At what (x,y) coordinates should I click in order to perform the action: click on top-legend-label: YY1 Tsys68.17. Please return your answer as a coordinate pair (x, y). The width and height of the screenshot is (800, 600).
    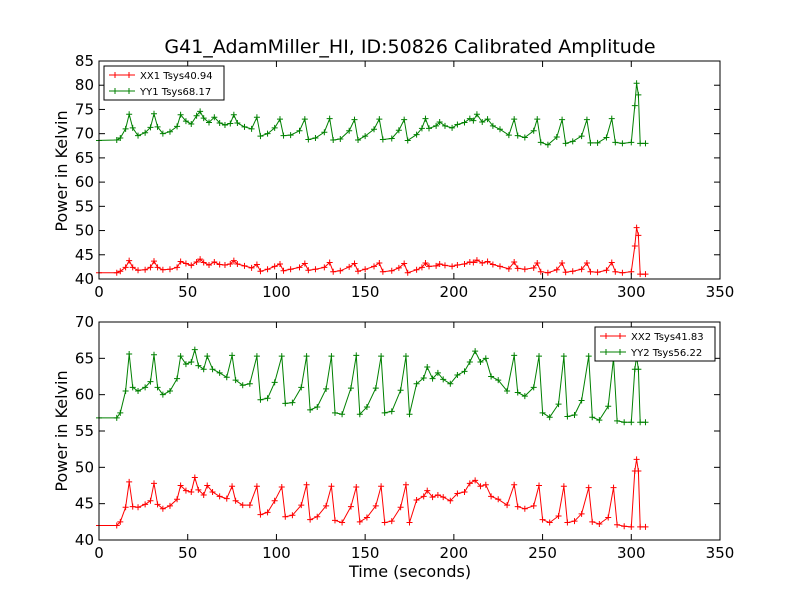
    Looking at the image, I should click on (175, 92).